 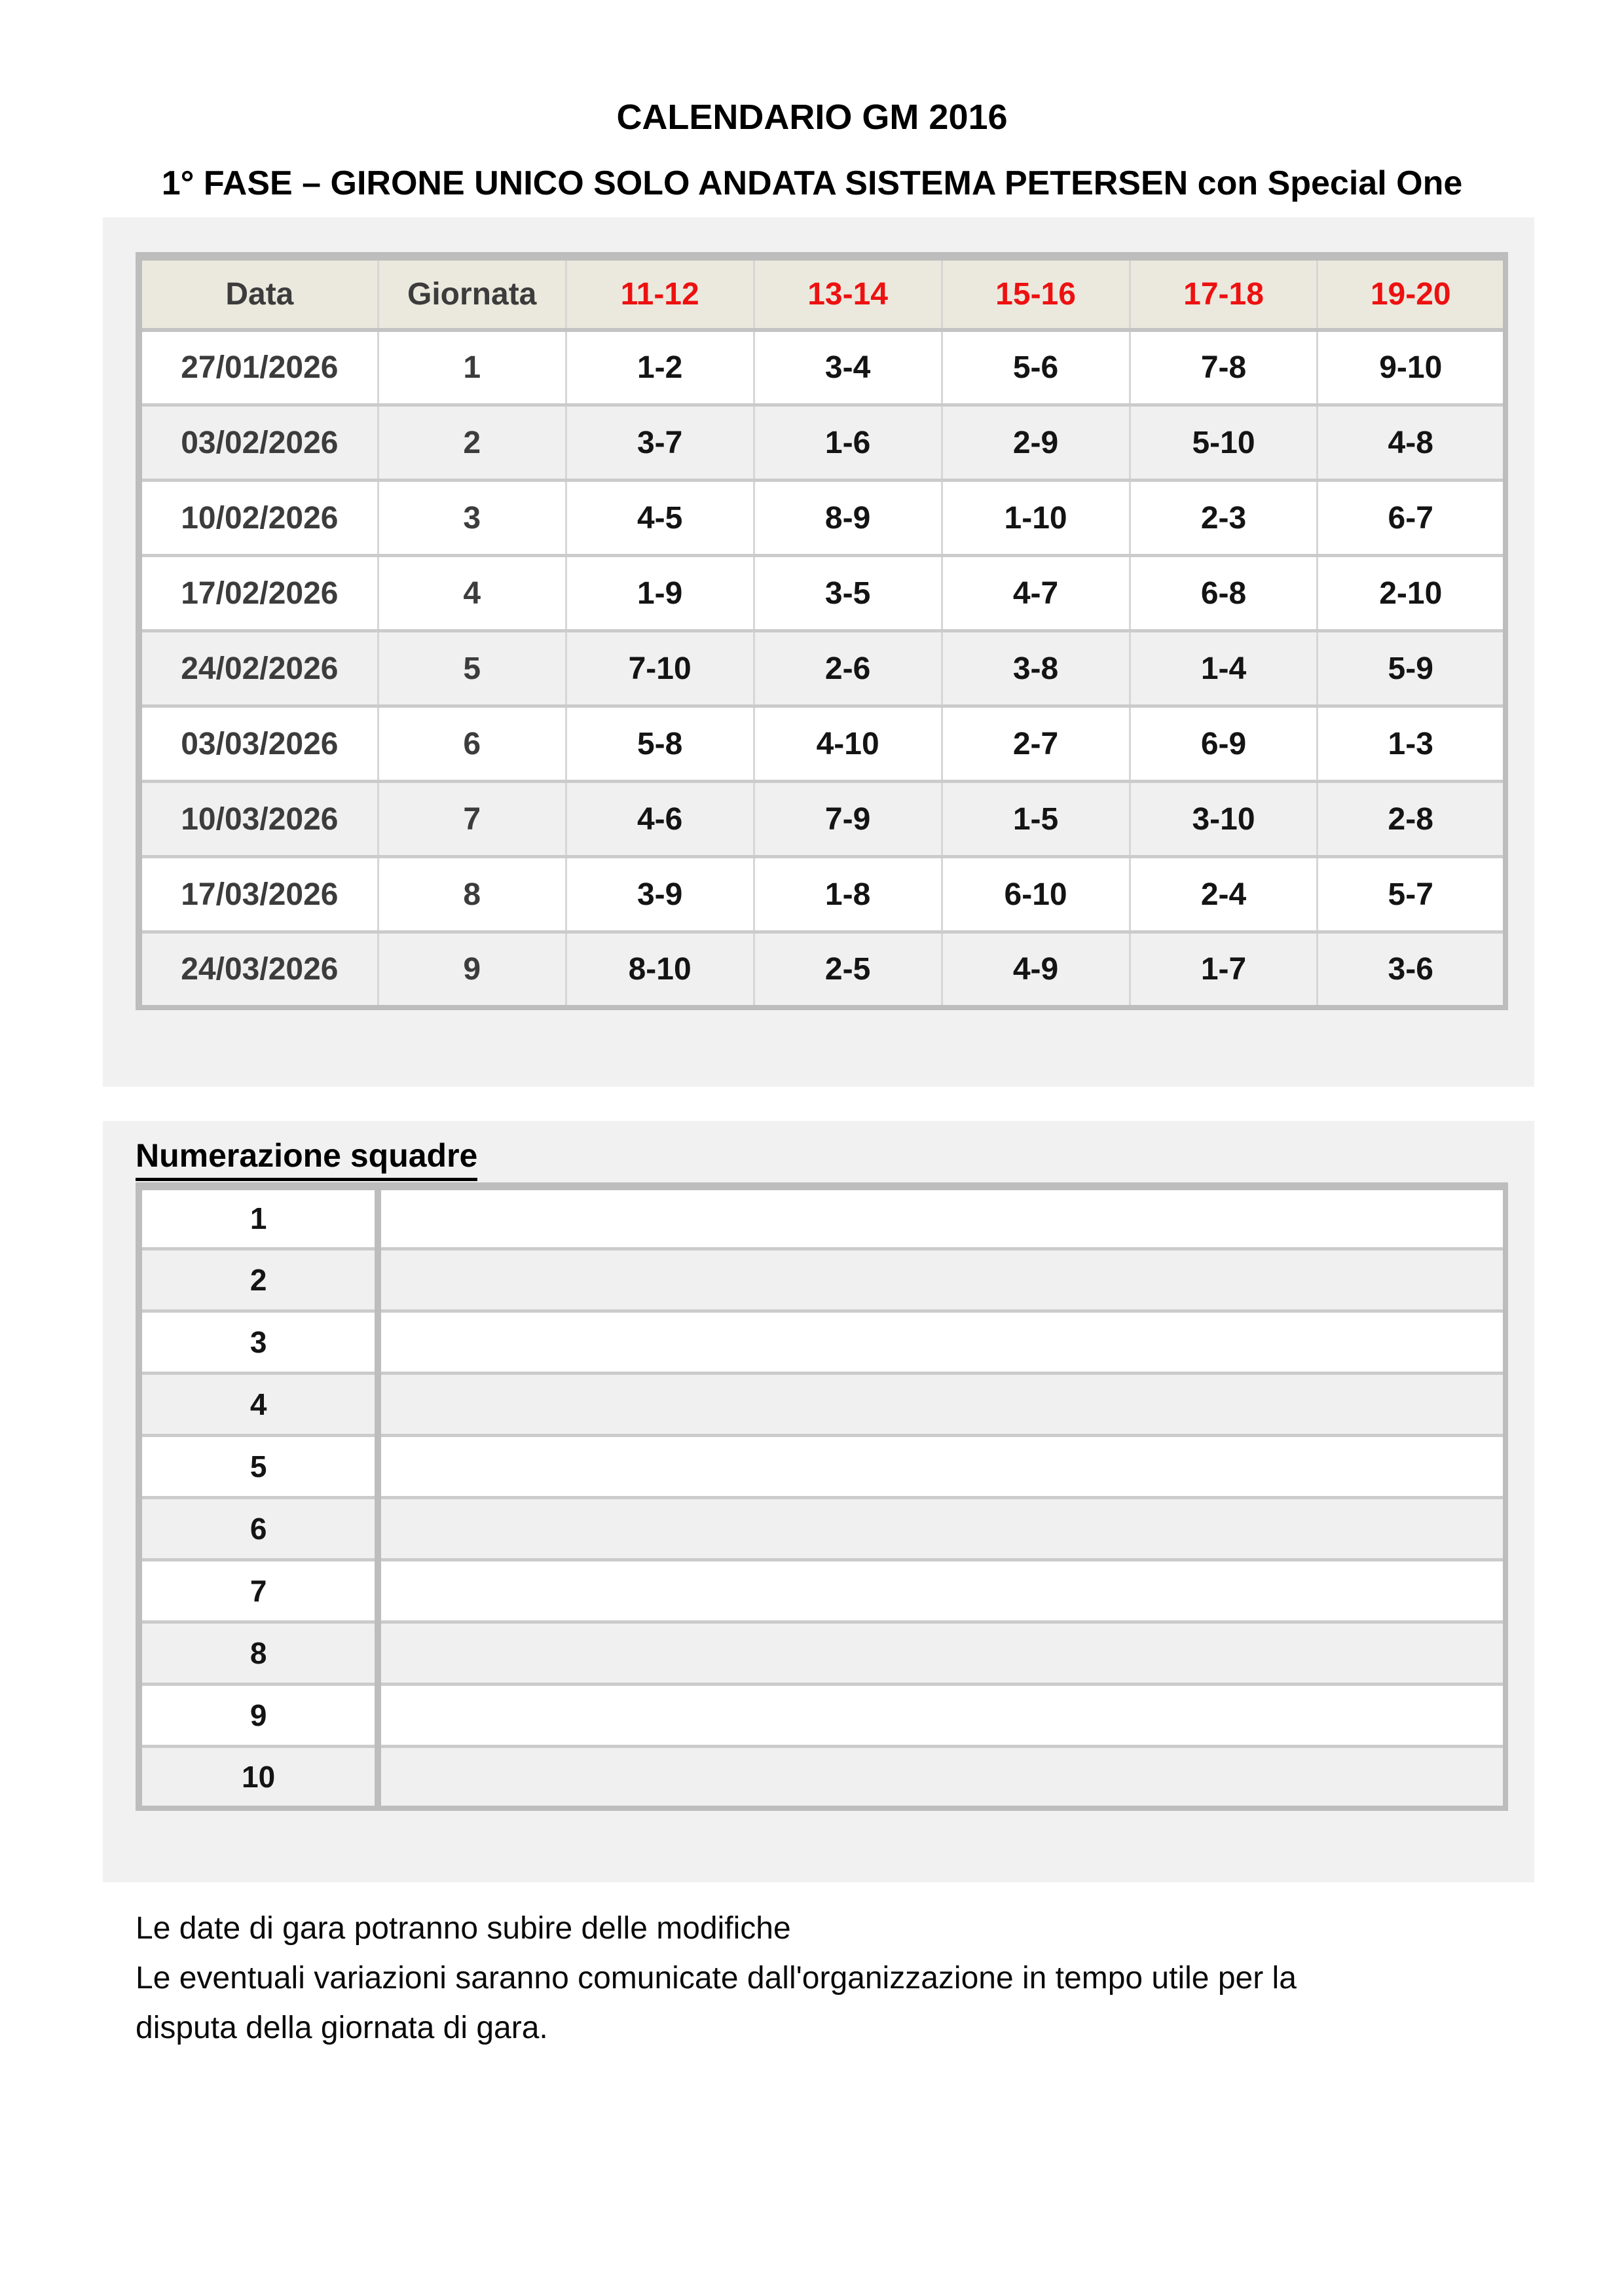 I want to click on schedule-cell-match: 2-9, so click(x=1035, y=442).